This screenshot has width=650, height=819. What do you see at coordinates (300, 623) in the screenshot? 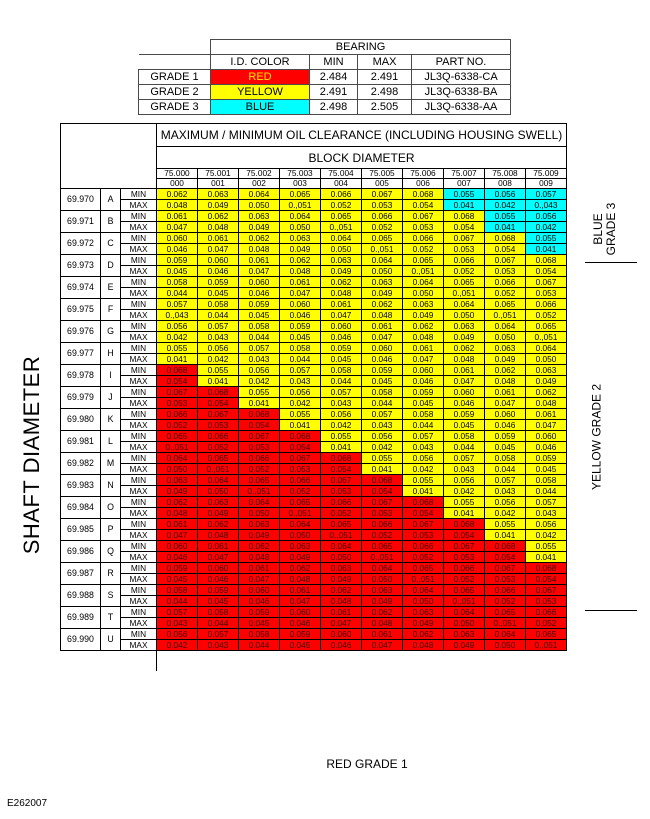
I see `clearance-max-value: 0.046` at bounding box center [300, 623].